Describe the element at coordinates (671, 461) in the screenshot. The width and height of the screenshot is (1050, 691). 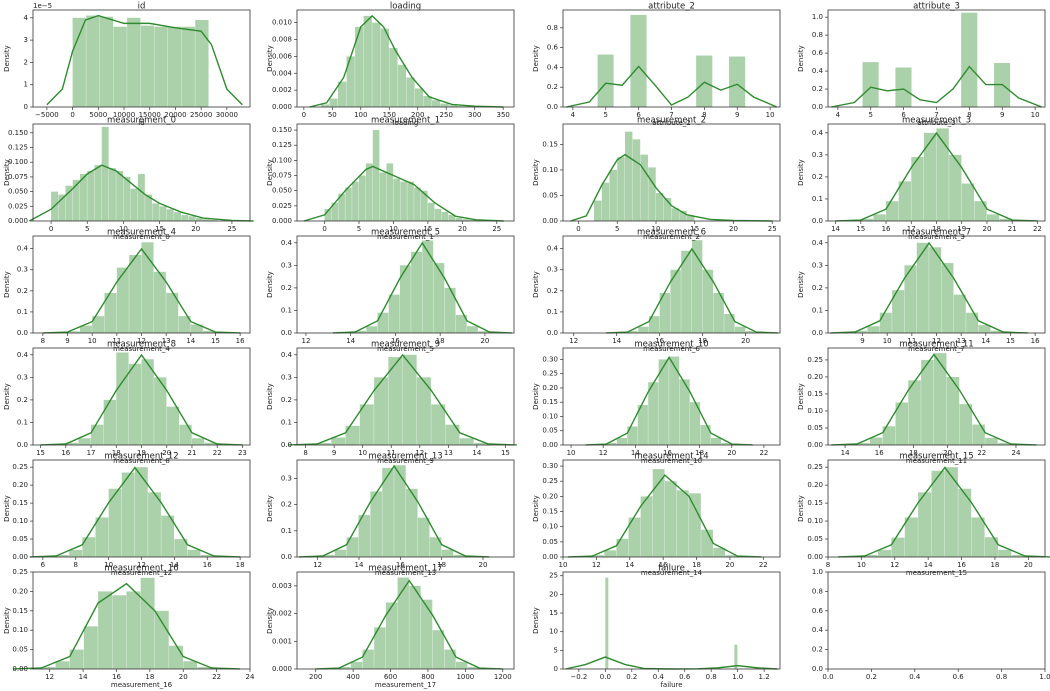
I see `x-axis-label: measurement_10` at that location.